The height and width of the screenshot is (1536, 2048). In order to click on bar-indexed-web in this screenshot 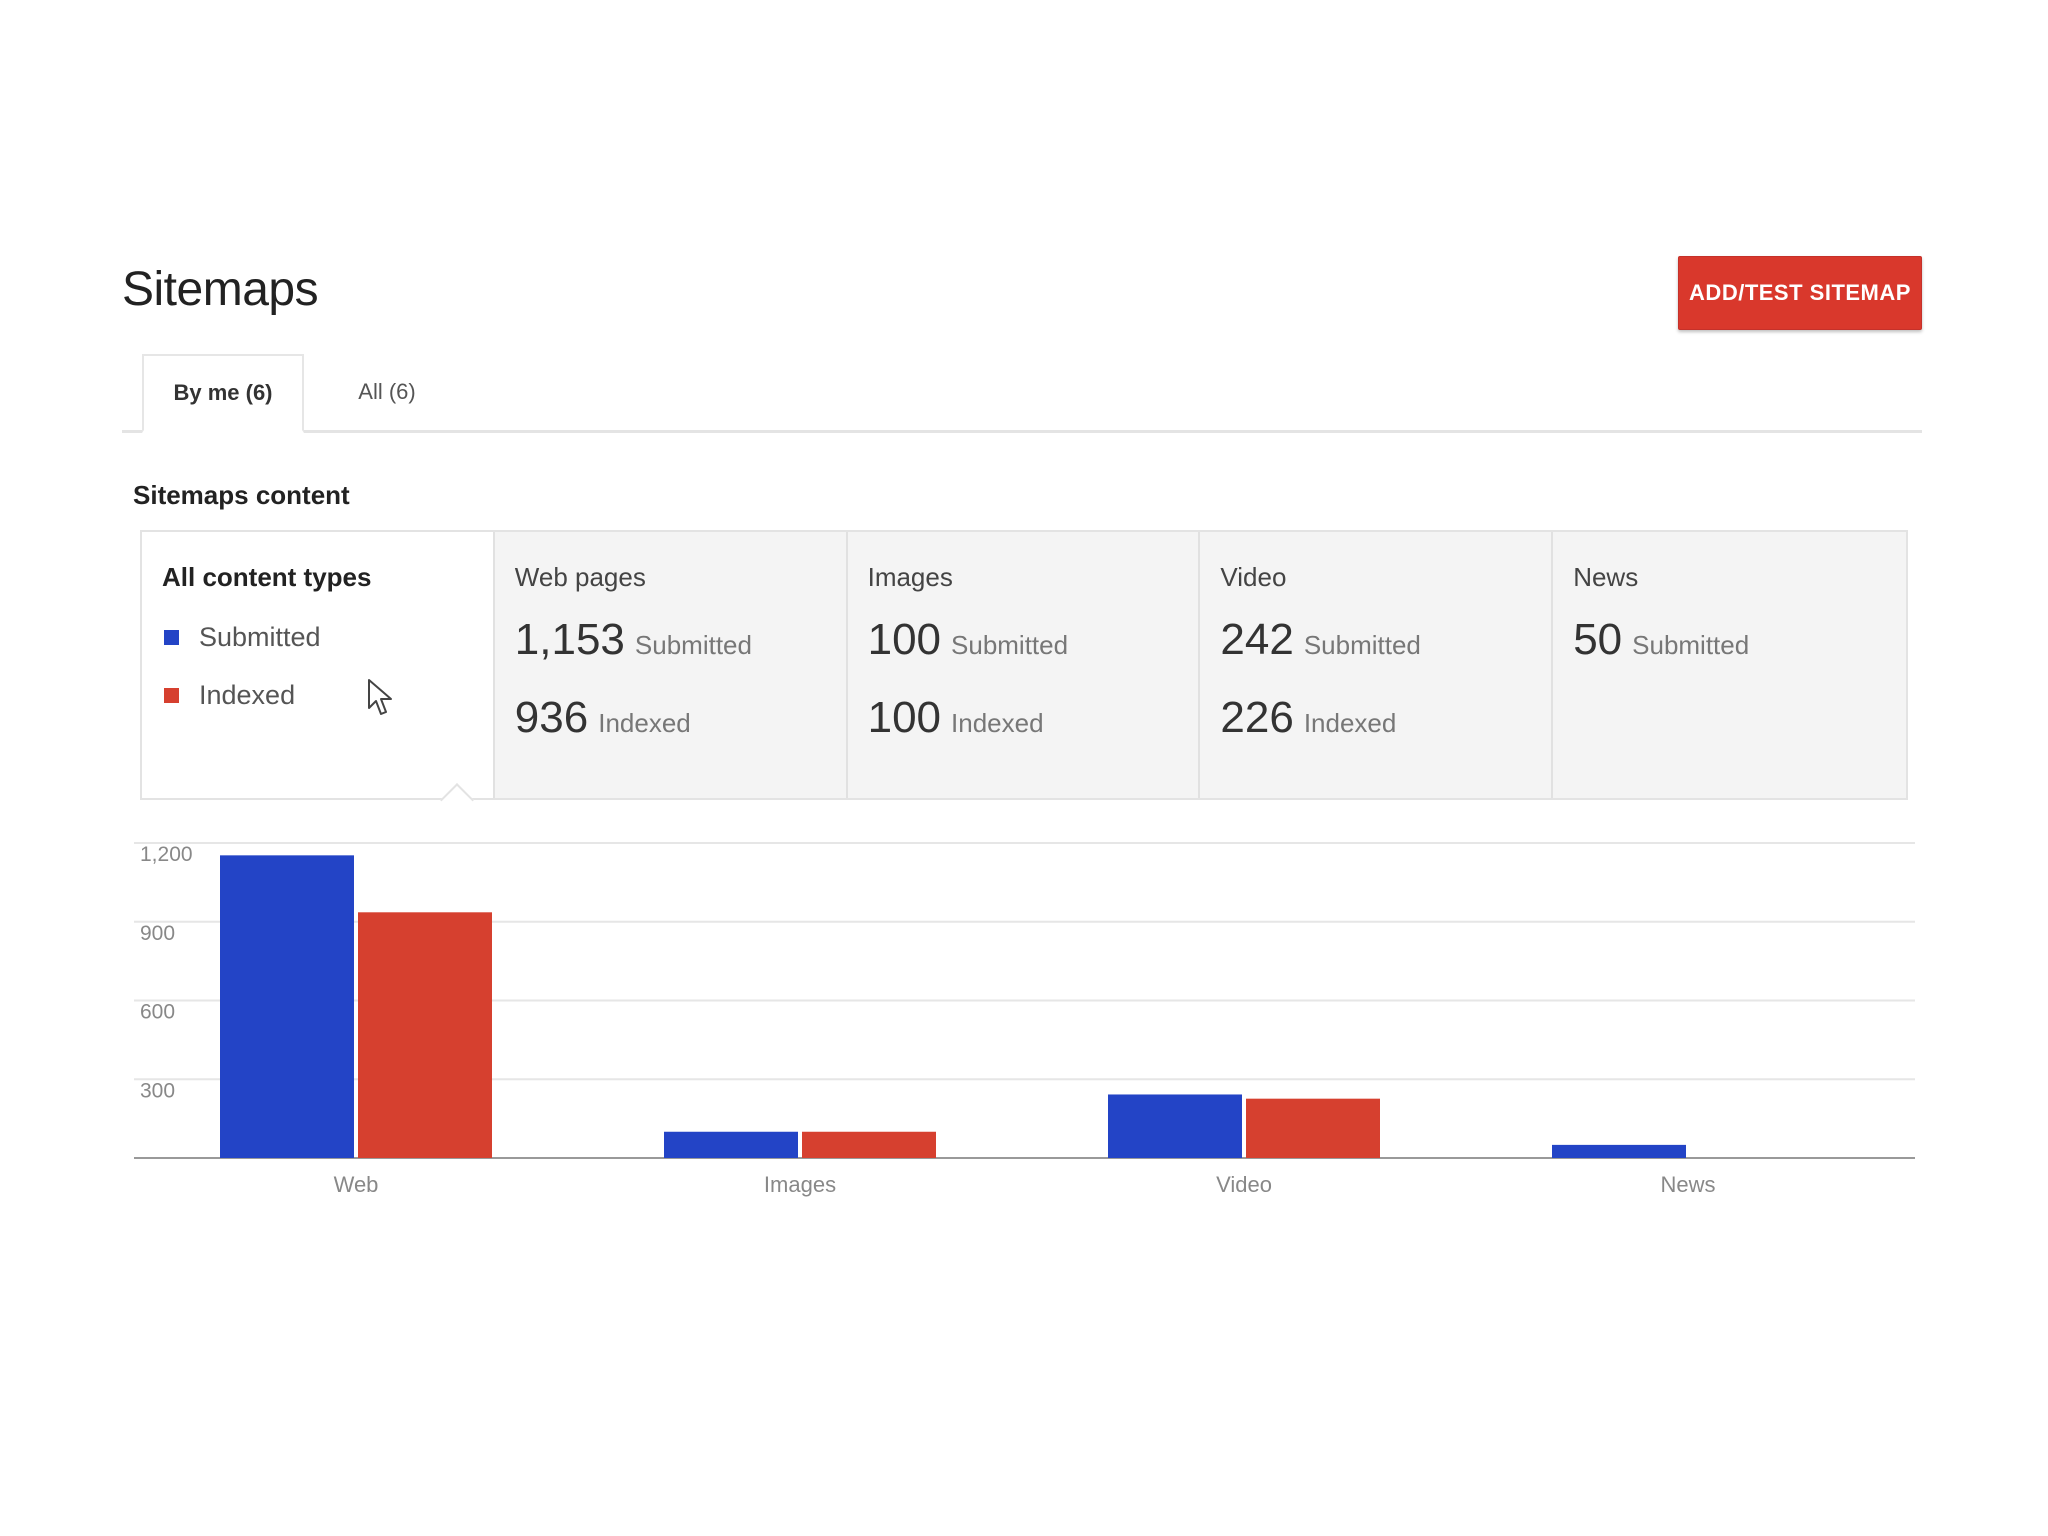, I will do `click(425, 1035)`.